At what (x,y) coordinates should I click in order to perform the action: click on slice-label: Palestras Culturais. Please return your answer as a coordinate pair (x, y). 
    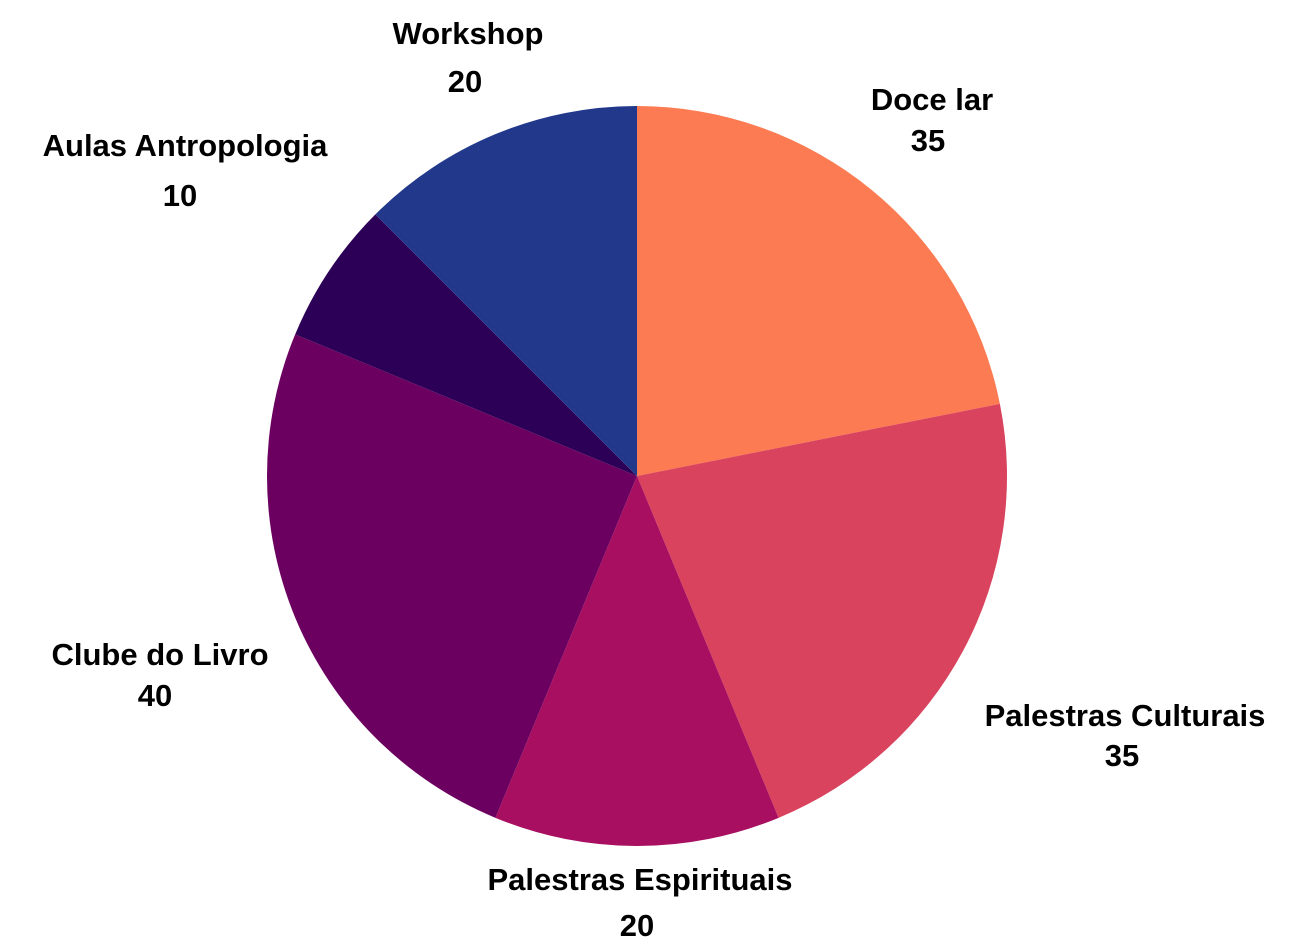
    Looking at the image, I should click on (1125, 715).